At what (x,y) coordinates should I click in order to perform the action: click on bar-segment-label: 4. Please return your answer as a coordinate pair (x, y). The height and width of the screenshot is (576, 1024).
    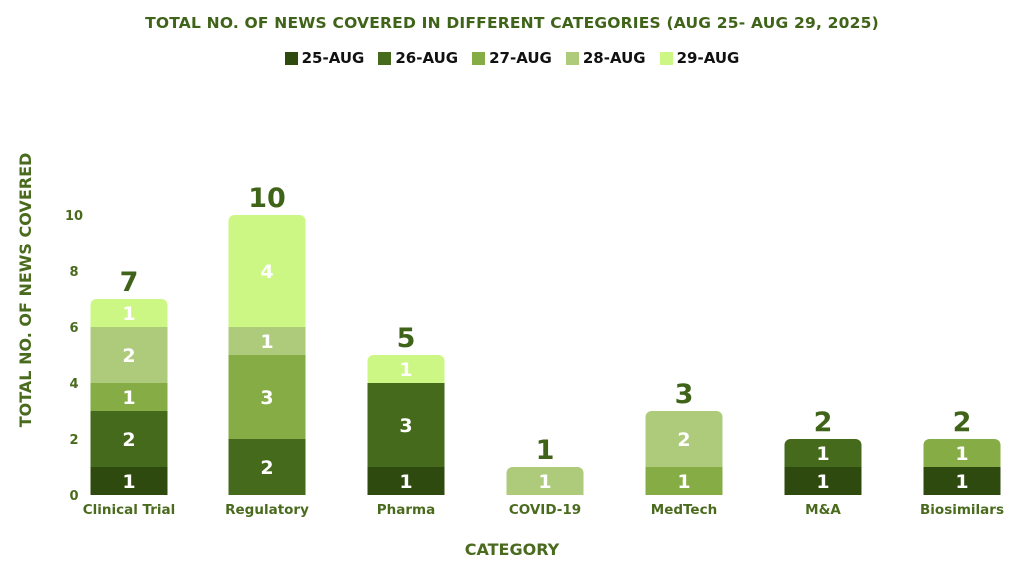
    Looking at the image, I should click on (266, 272).